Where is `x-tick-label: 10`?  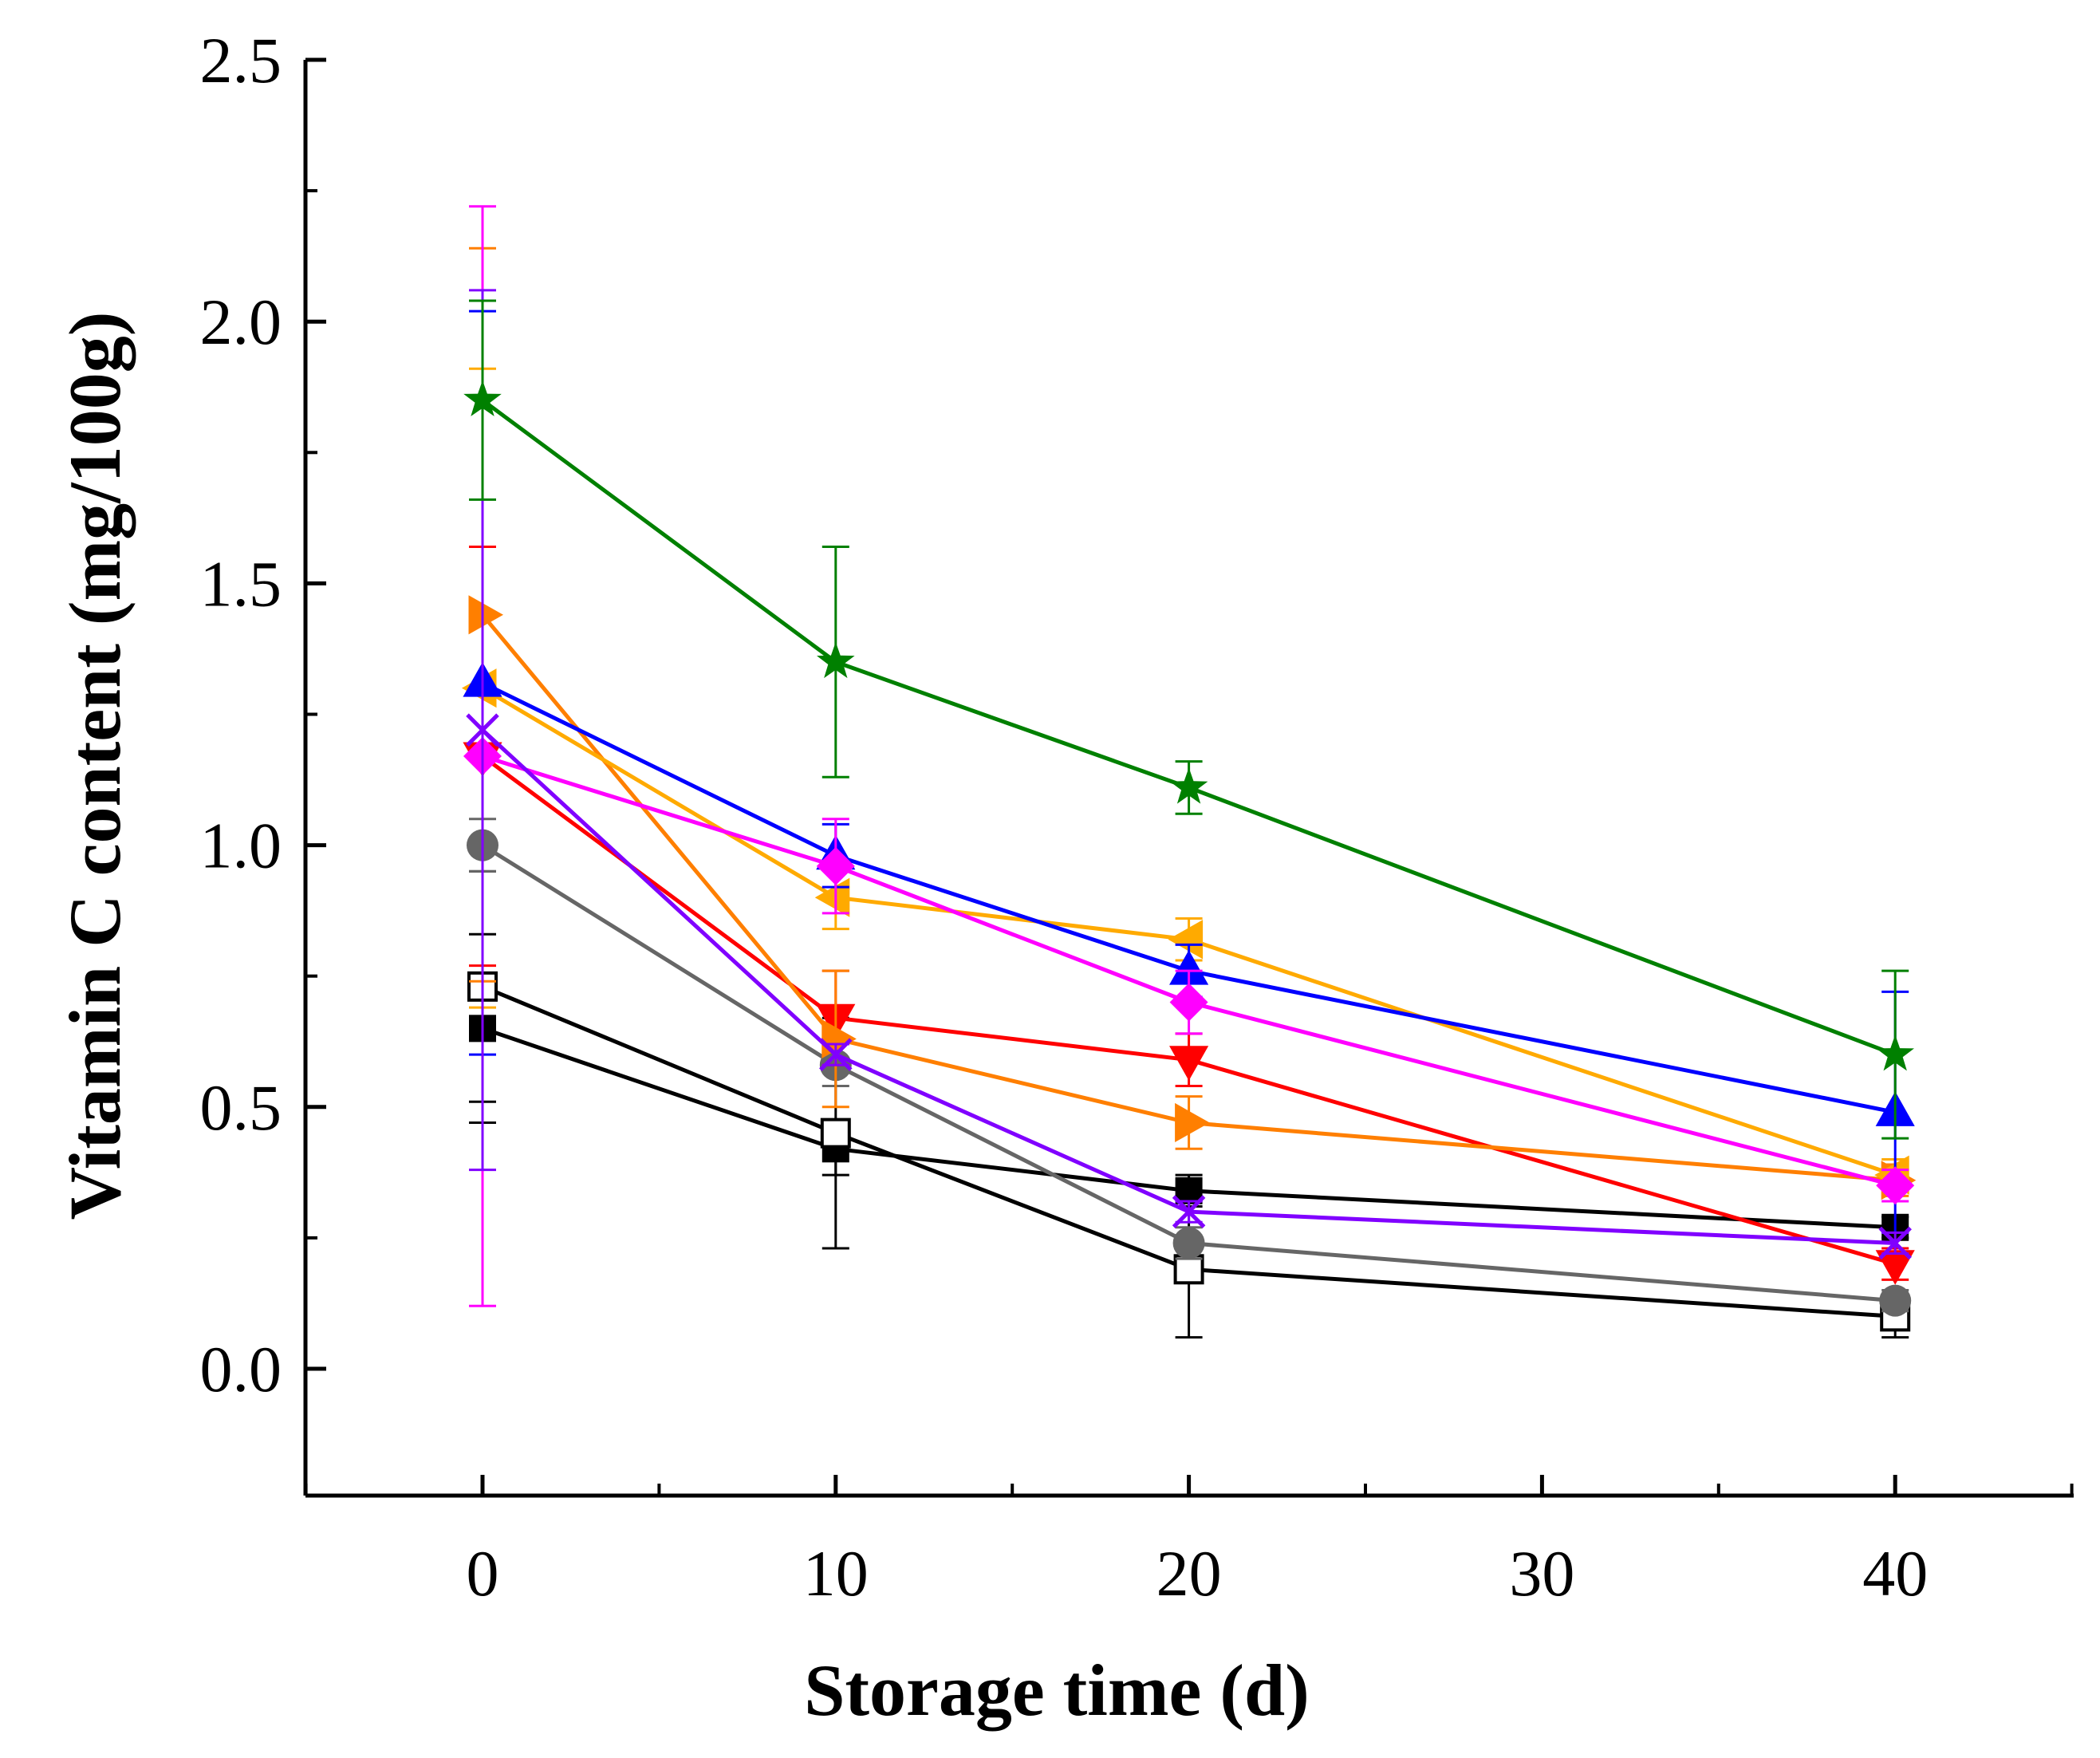
x-tick-label: 10 is located at coordinates (836, 1573).